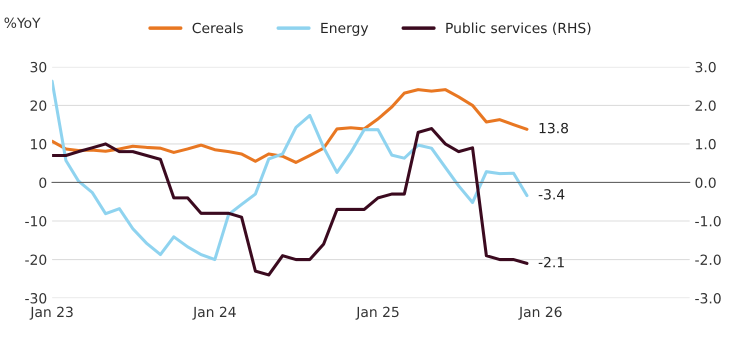 The image size is (744, 343). Describe the element at coordinates (217, 28) in the screenshot. I see `legend-label: Cereals` at that location.